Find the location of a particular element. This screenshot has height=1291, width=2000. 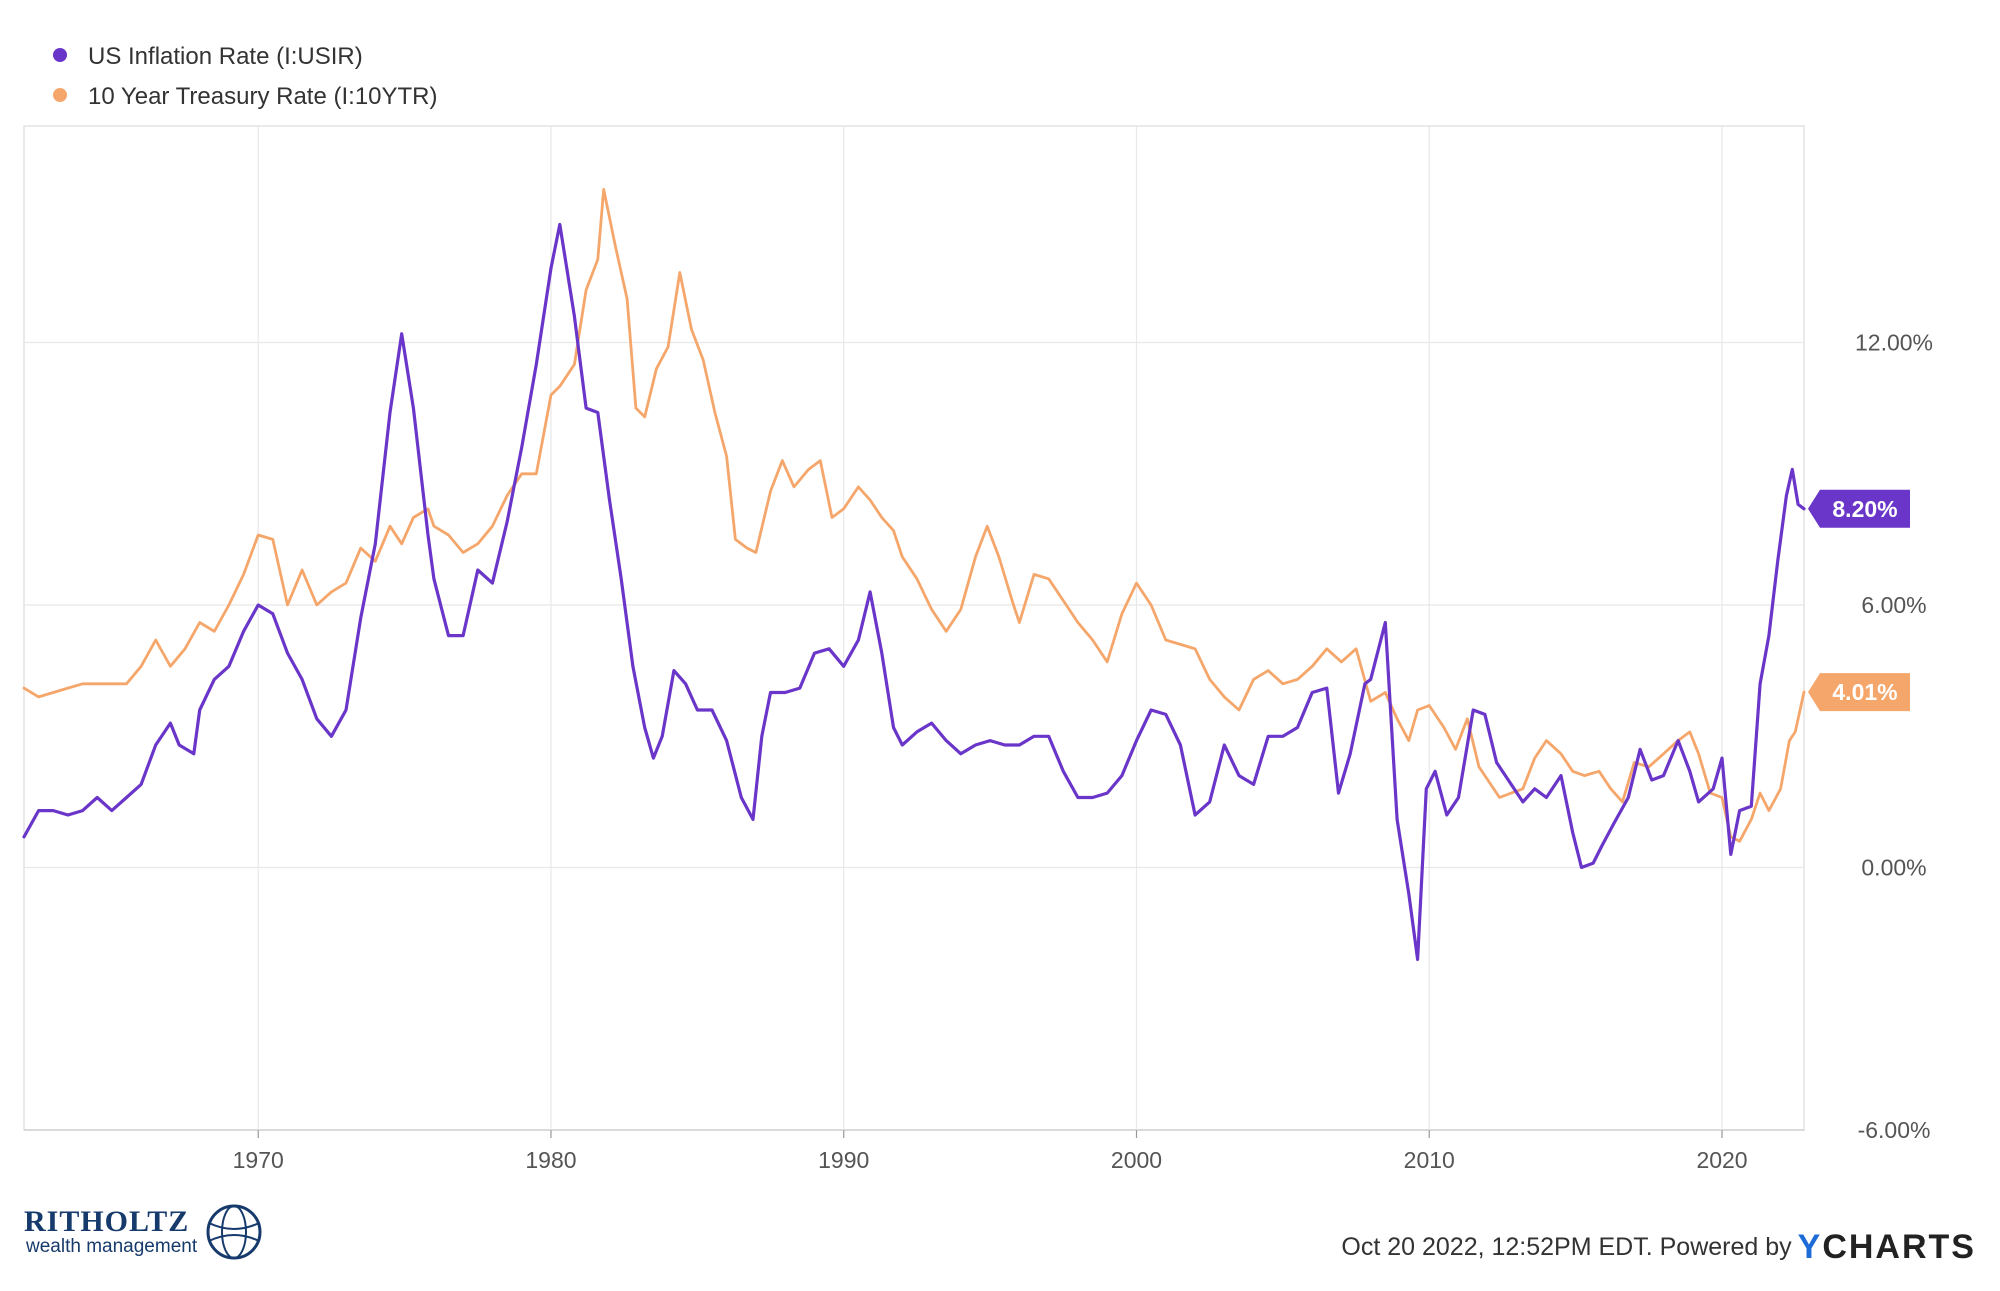

ycharts-logo-y: Y is located at coordinates (1810, 1247).